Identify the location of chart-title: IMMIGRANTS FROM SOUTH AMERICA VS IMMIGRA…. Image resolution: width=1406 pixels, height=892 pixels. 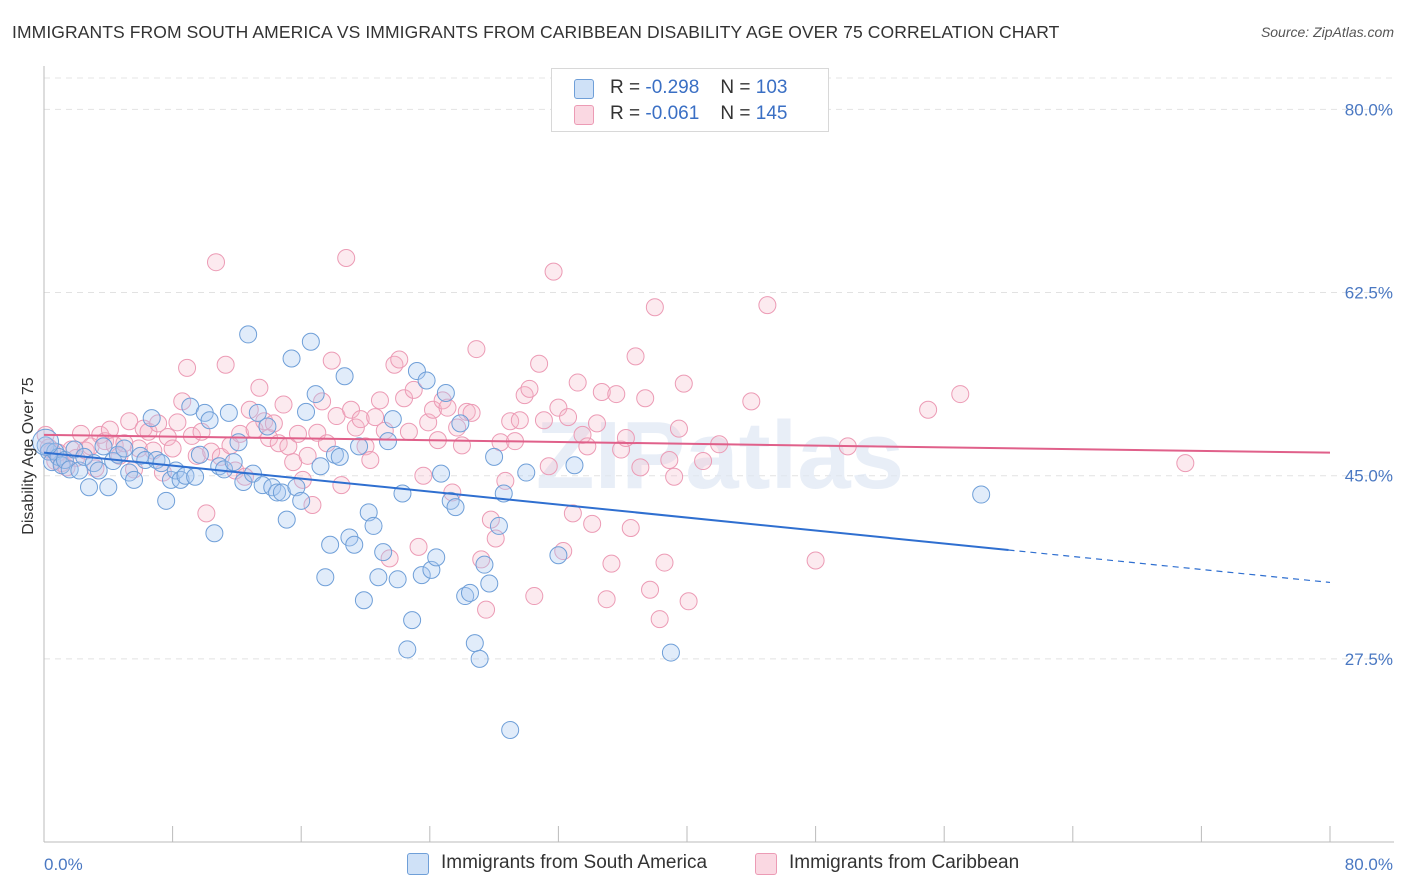
(536, 32).